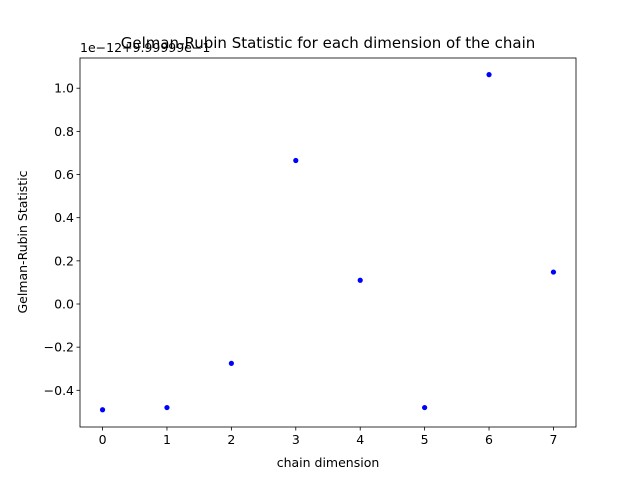  Describe the element at coordinates (360, 439) in the screenshot. I see `x-tick-label: 4` at that location.